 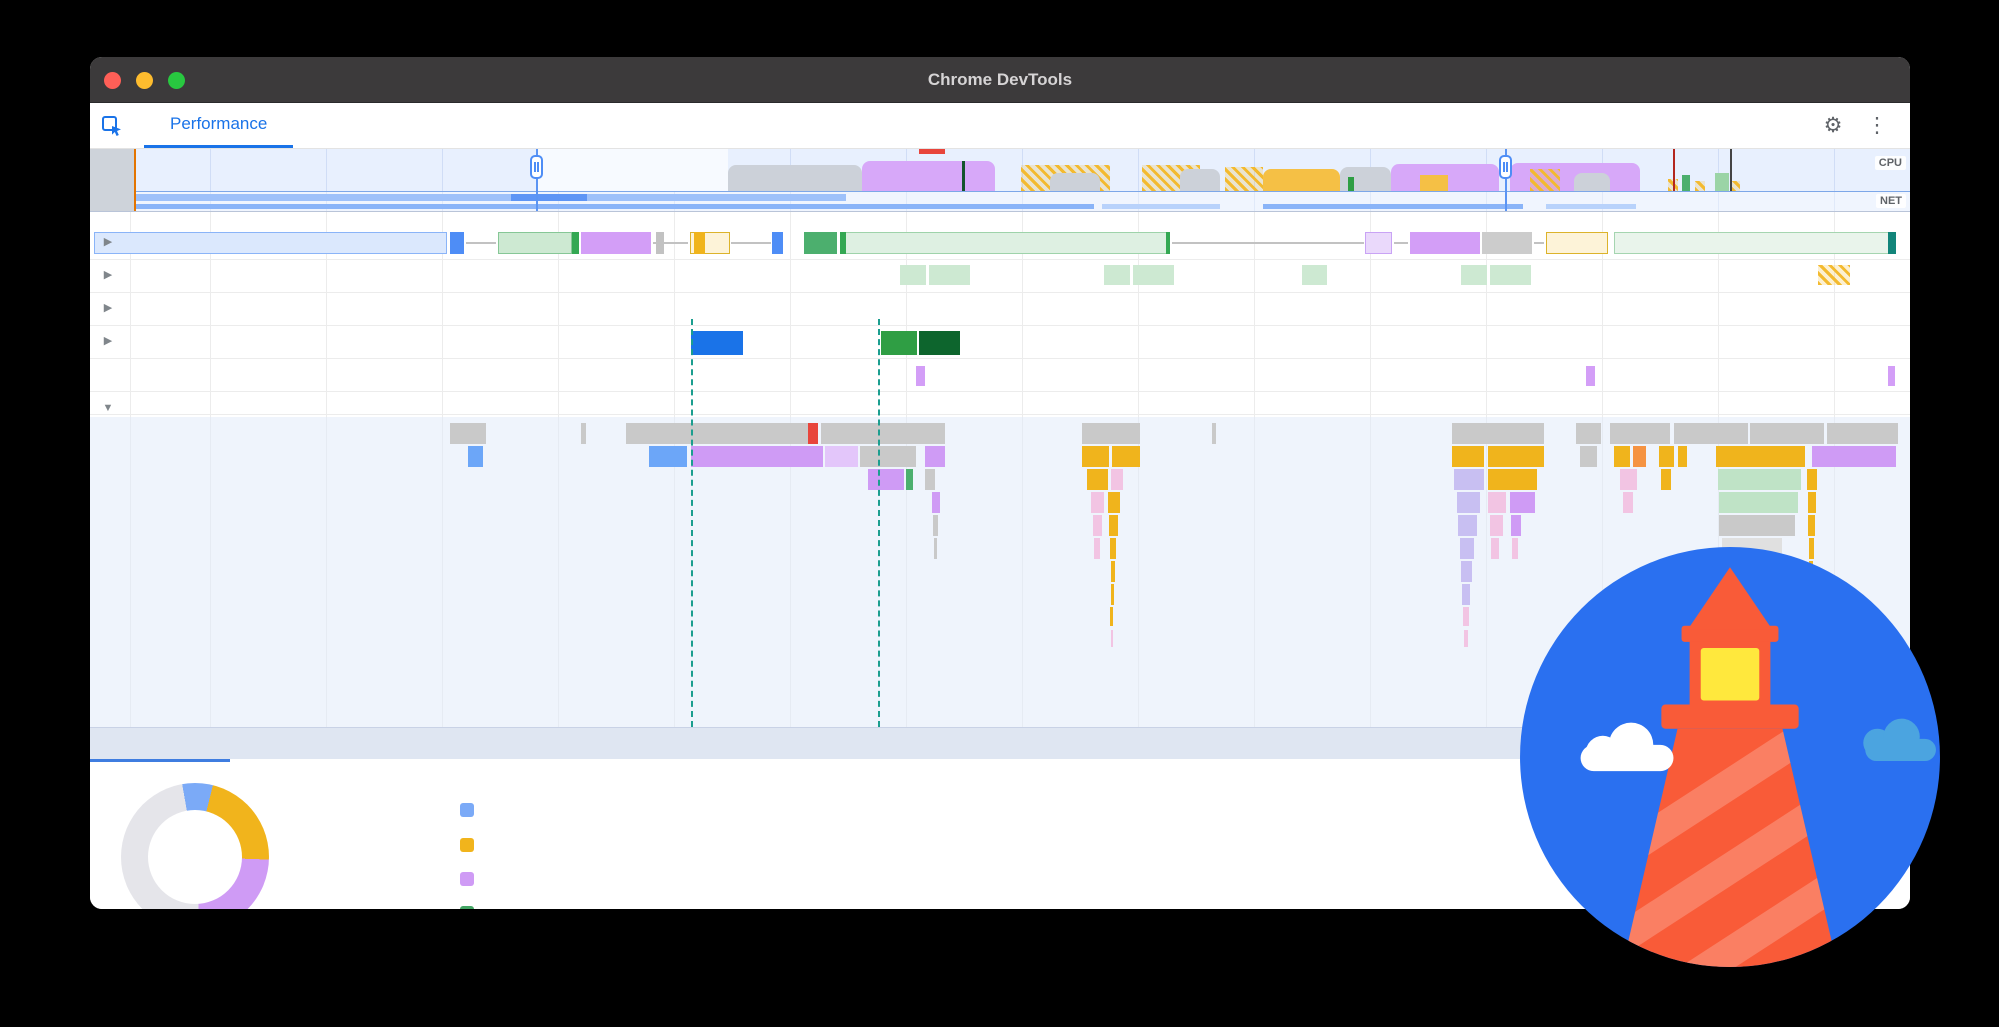 I want to click on inspect-icon, so click(x=112, y=125).